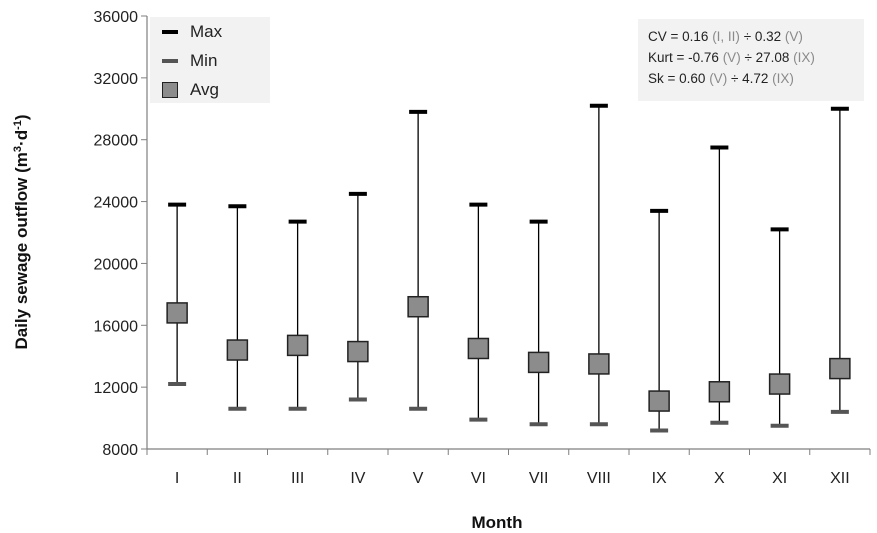 This screenshot has height=533, width=877. I want to click on x-tick-labels: I II III IV V VI VII VIII IX X XI XII, so click(512, 478).